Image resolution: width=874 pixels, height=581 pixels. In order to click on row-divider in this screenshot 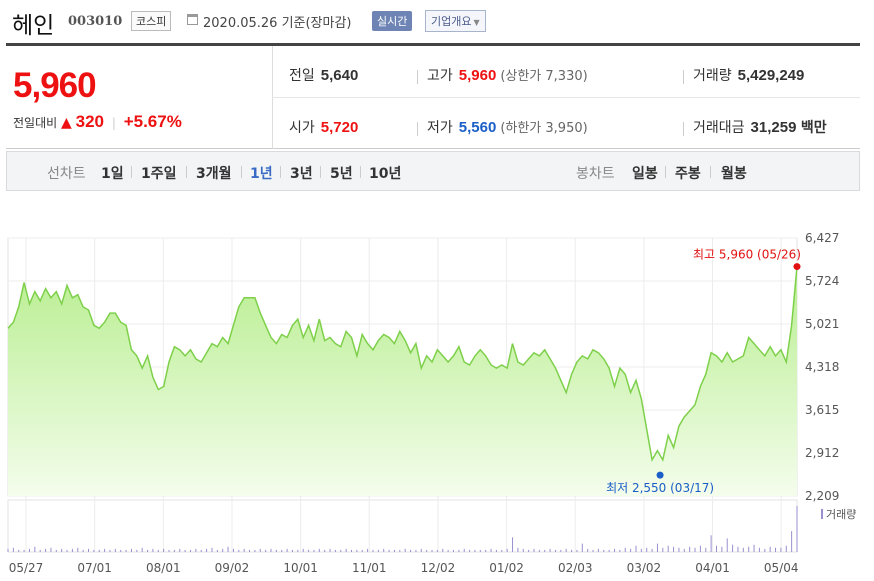, I will do `click(566, 97)`.